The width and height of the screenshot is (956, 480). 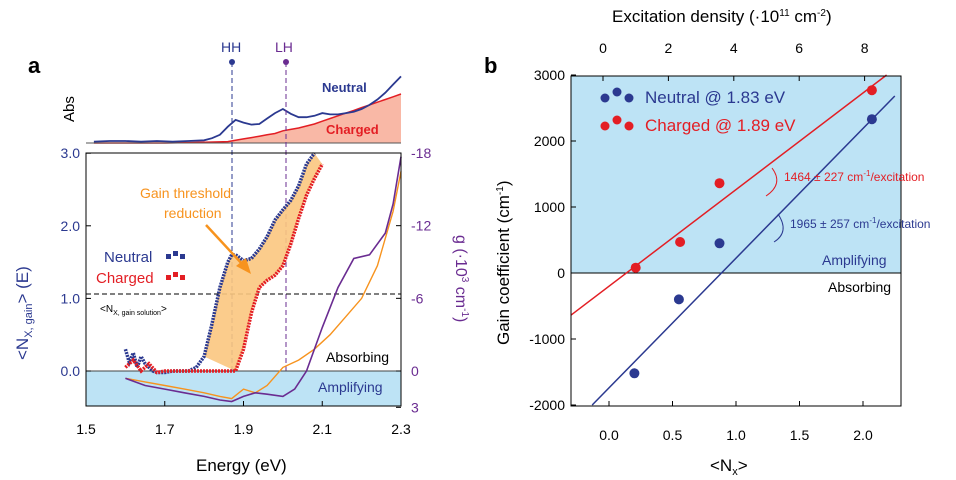 I want to click on y-axis-right-title-a: g (·103 cm-1), so click(x=461, y=278).